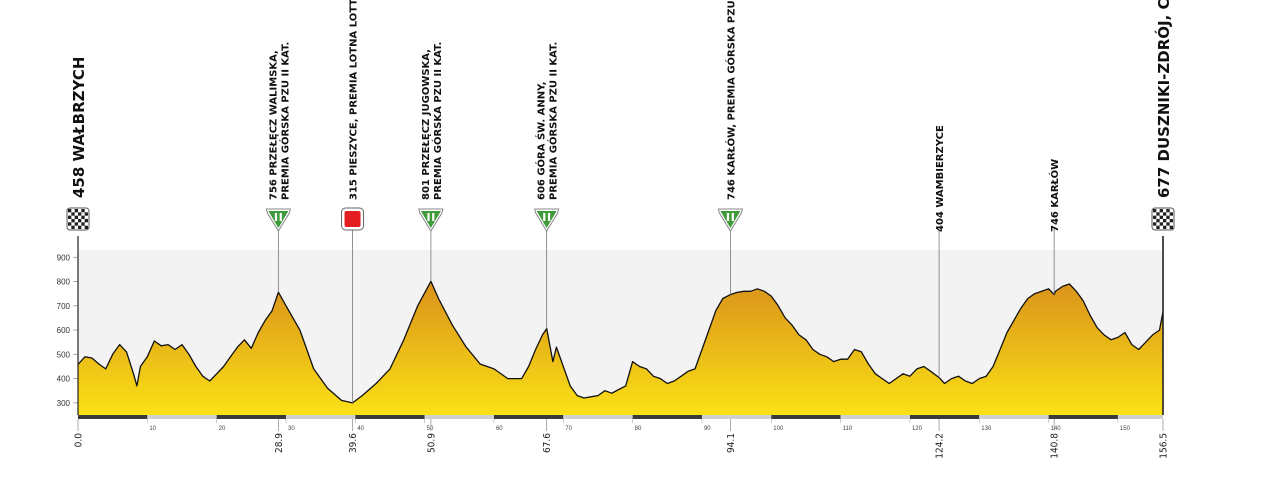  Describe the element at coordinates (1054, 195) in the screenshot. I see `waypoint-label: 746 KARŁÓW` at that location.